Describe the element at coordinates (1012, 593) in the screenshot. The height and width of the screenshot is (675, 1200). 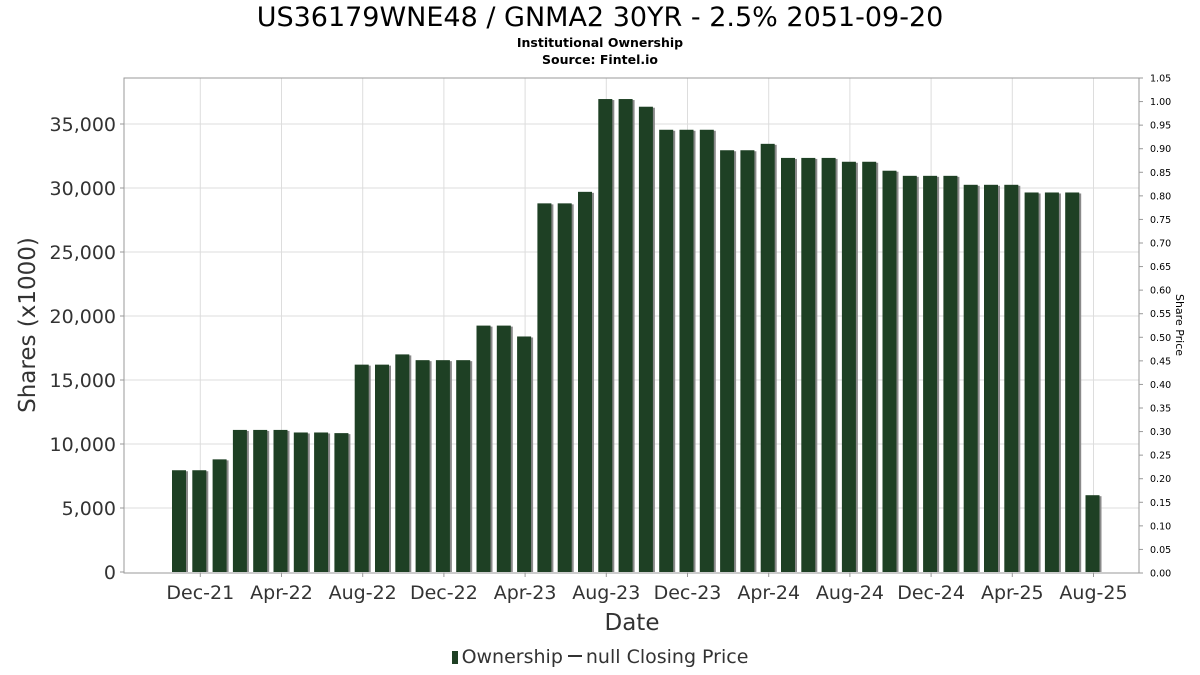
I see `x-tick-label: Apr-25` at that location.